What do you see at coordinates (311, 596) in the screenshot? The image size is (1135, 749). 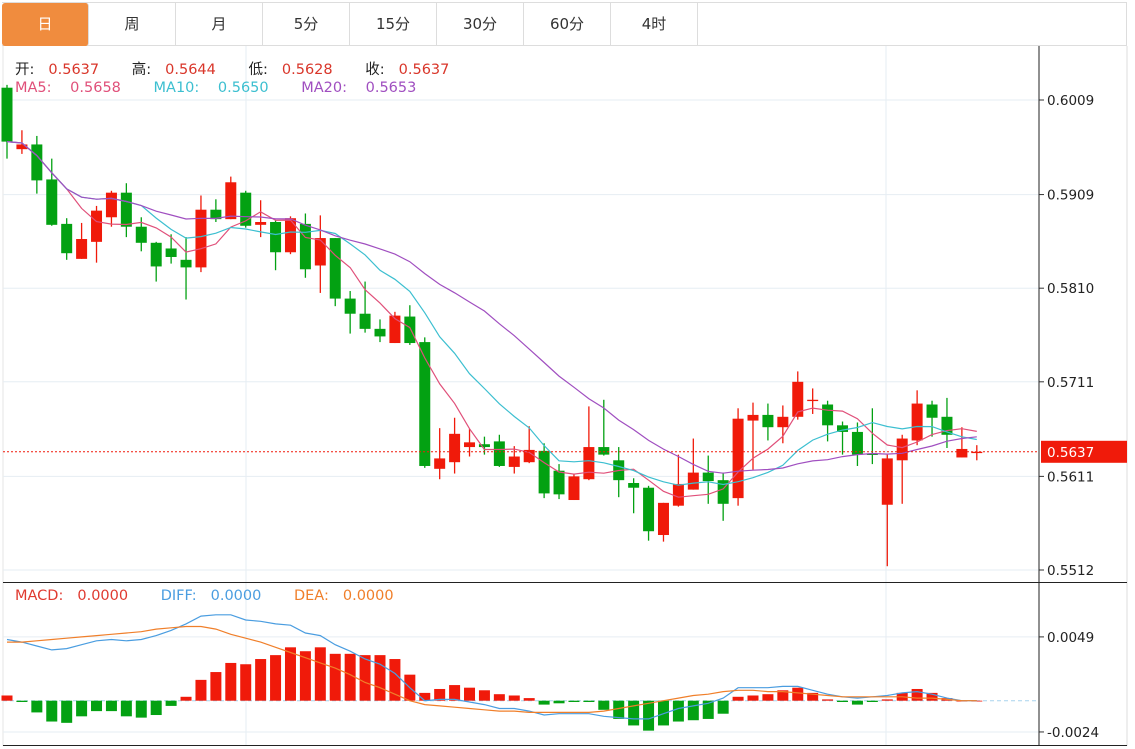 I see `dea-label: DEA:` at bounding box center [311, 596].